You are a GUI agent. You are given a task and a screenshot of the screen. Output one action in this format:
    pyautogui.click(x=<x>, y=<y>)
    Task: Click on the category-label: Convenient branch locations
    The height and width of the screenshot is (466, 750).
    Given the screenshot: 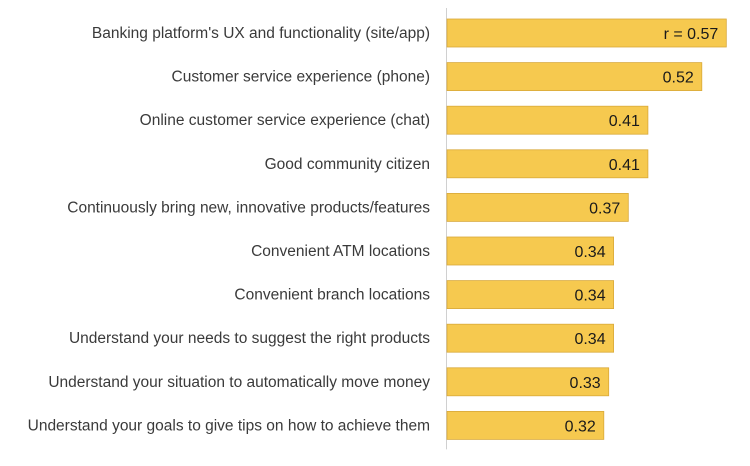 What is the action you would take?
    pyautogui.click(x=332, y=295)
    